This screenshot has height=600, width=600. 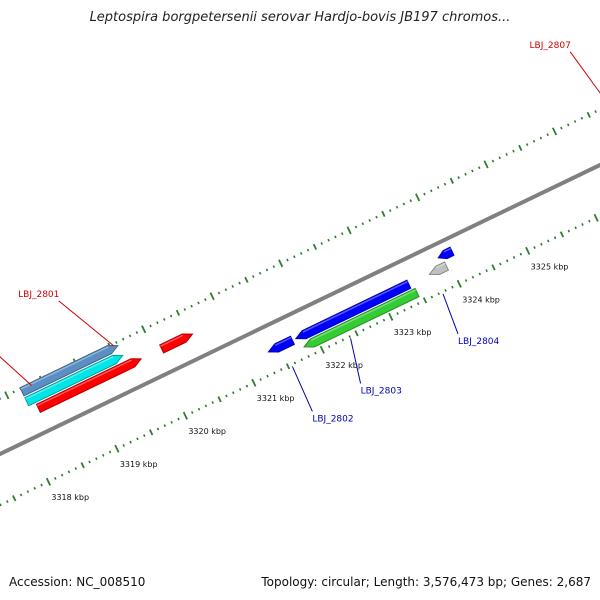 What do you see at coordinates (38, 295) in the screenshot?
I see `gene-label: LBJ_2801` at bounding box center [38, 295].